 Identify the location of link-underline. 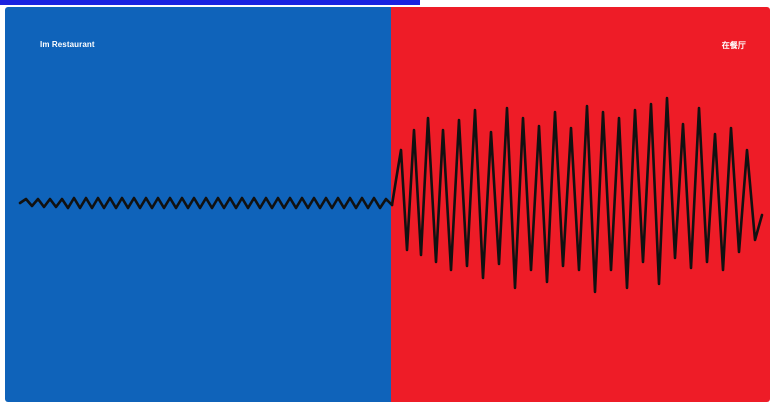
(210, 2).